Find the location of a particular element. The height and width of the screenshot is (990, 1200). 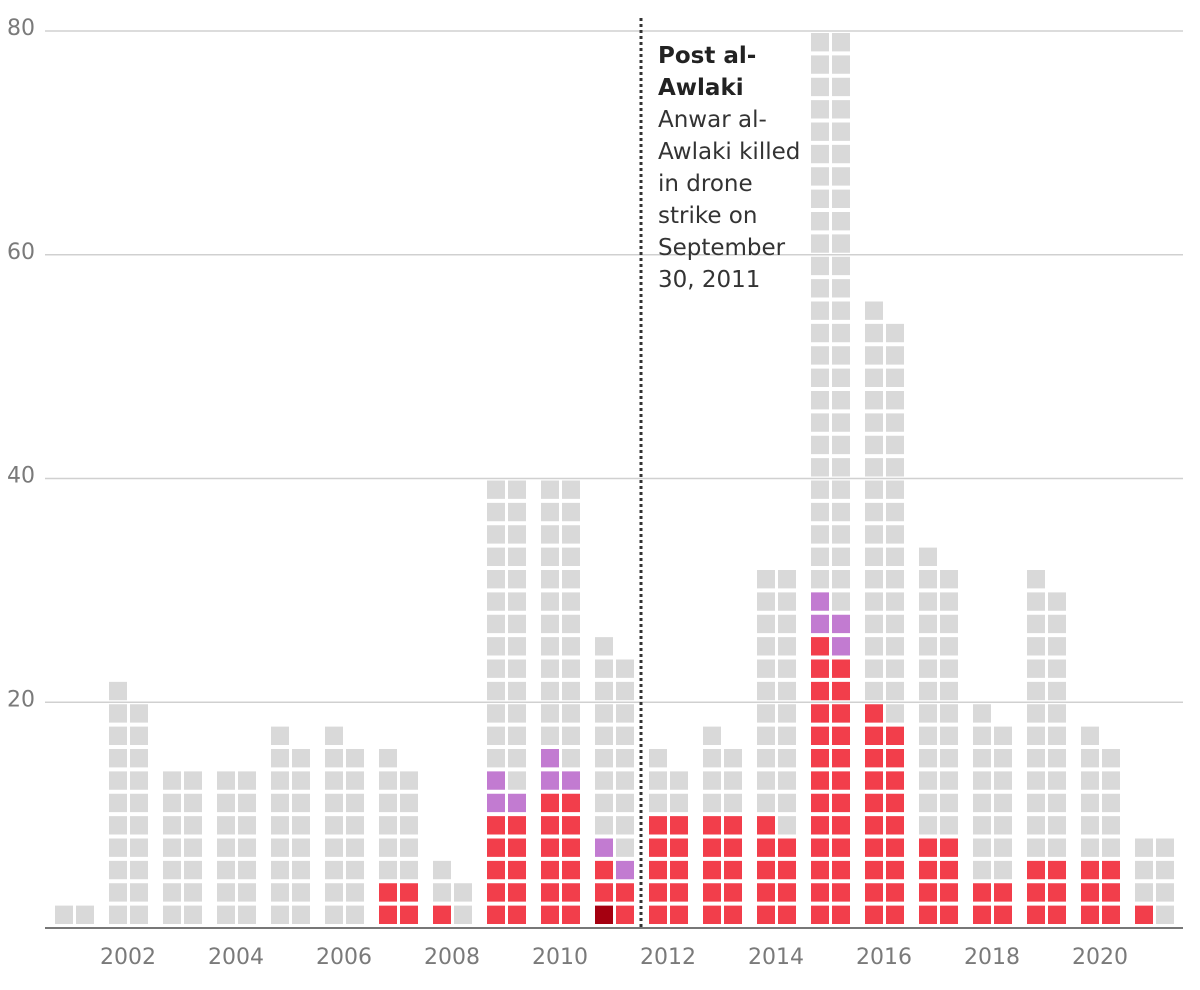

x-tick-label: 2008 is located at coordinates (452, 957).